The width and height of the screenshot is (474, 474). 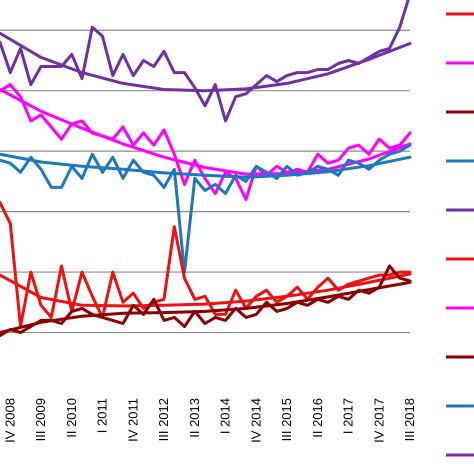 What do you see at coordinates (378, 420) in the screenshot?
I see `x-tick-label: IV 2017` at bounding box center [378, 420].